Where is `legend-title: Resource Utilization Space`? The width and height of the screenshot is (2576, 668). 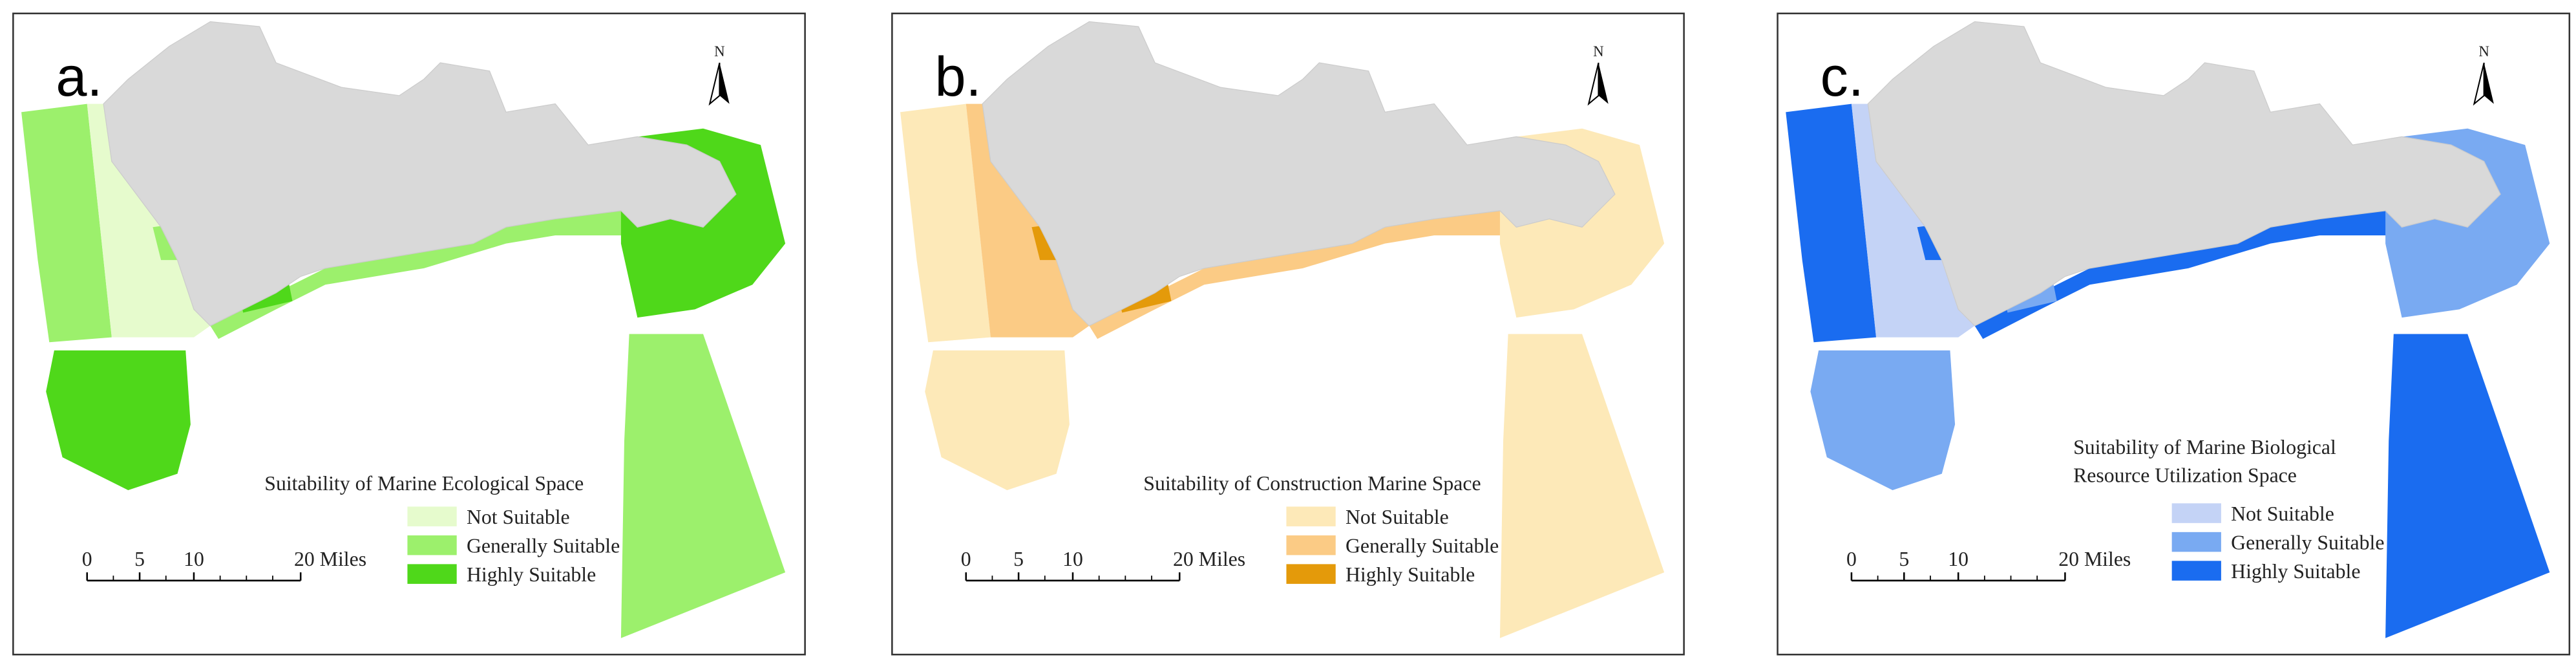
legend-title: Resource Utilization Space is located at coordinates (2185, 475).